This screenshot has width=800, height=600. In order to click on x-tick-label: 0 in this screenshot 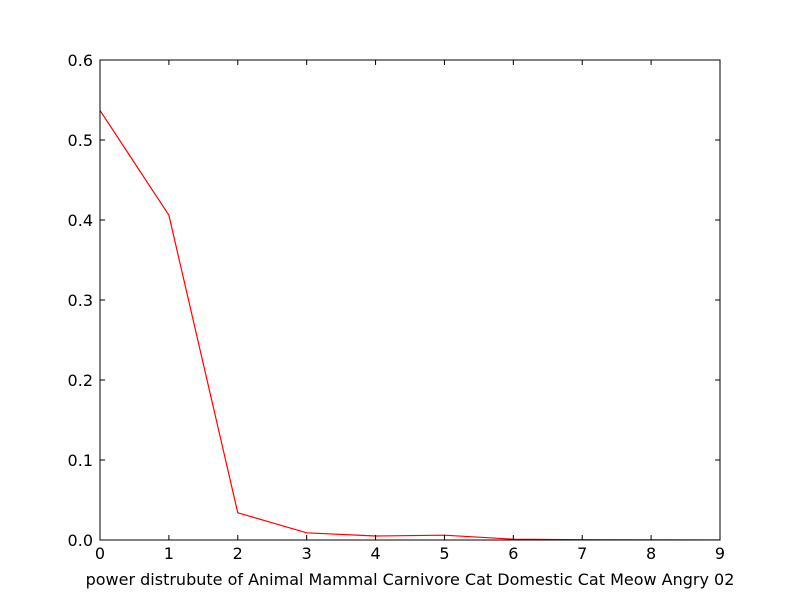, I will do `click(100, 553)`.